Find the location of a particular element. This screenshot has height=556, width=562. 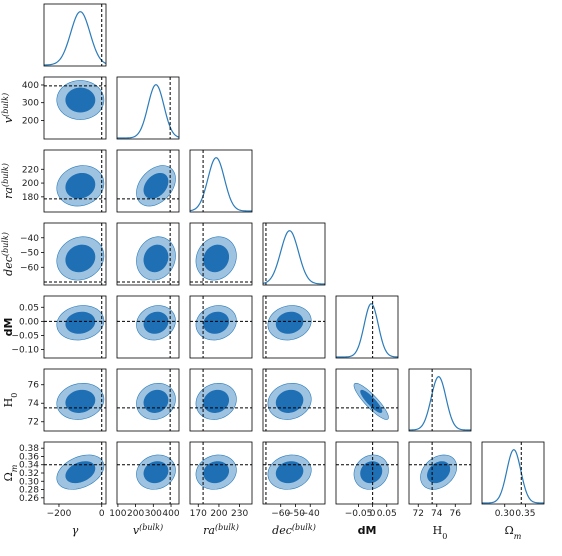

y-axis-label-H0: H0 is located at coordinates (10, 400).